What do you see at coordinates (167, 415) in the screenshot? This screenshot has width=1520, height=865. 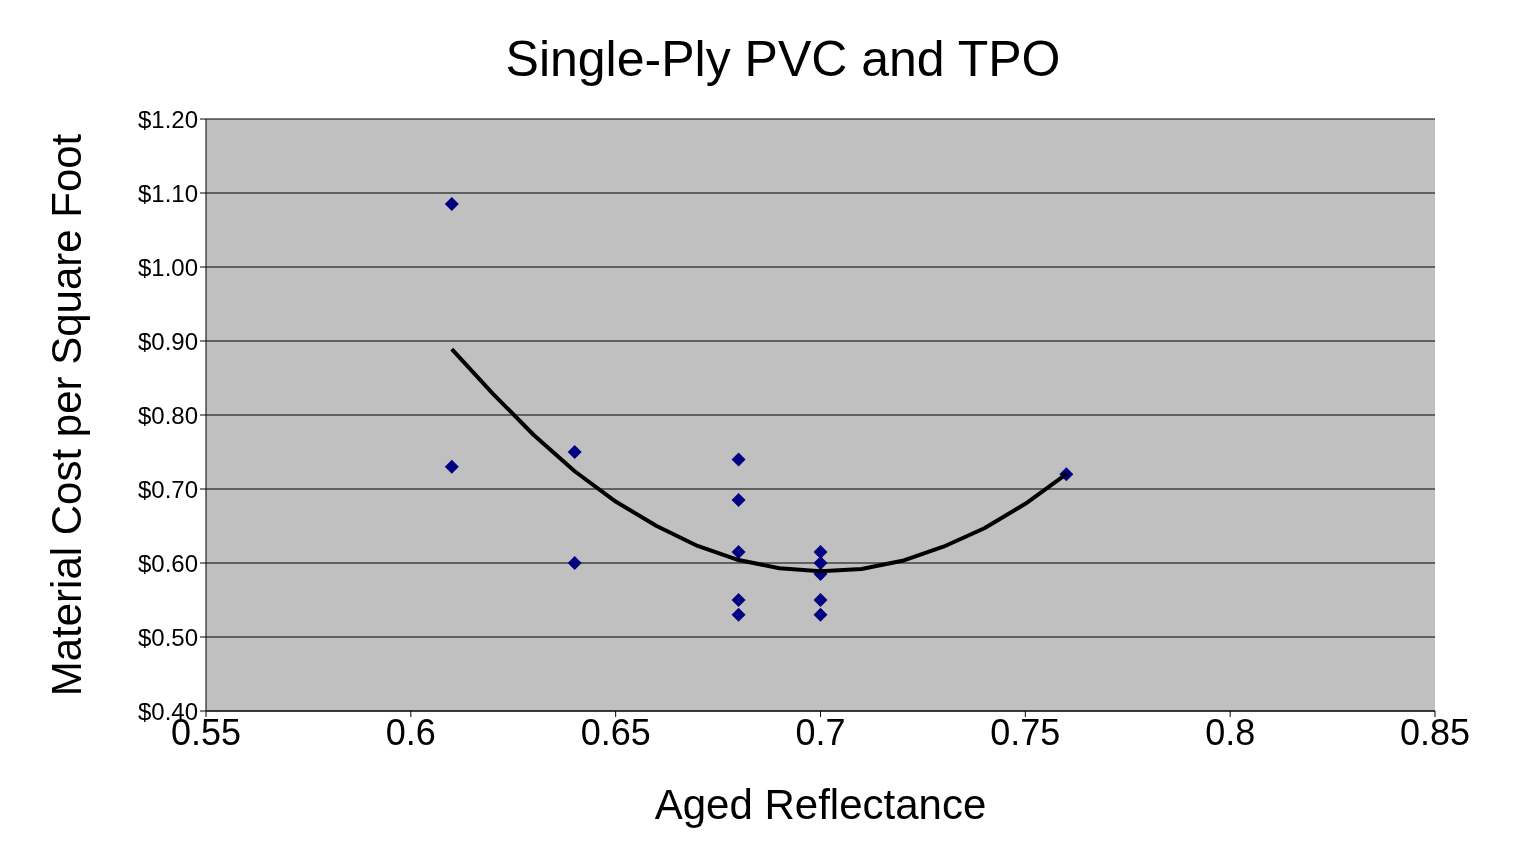 I see `y-tick-label: $0.80` at bounding box center [167, 415].